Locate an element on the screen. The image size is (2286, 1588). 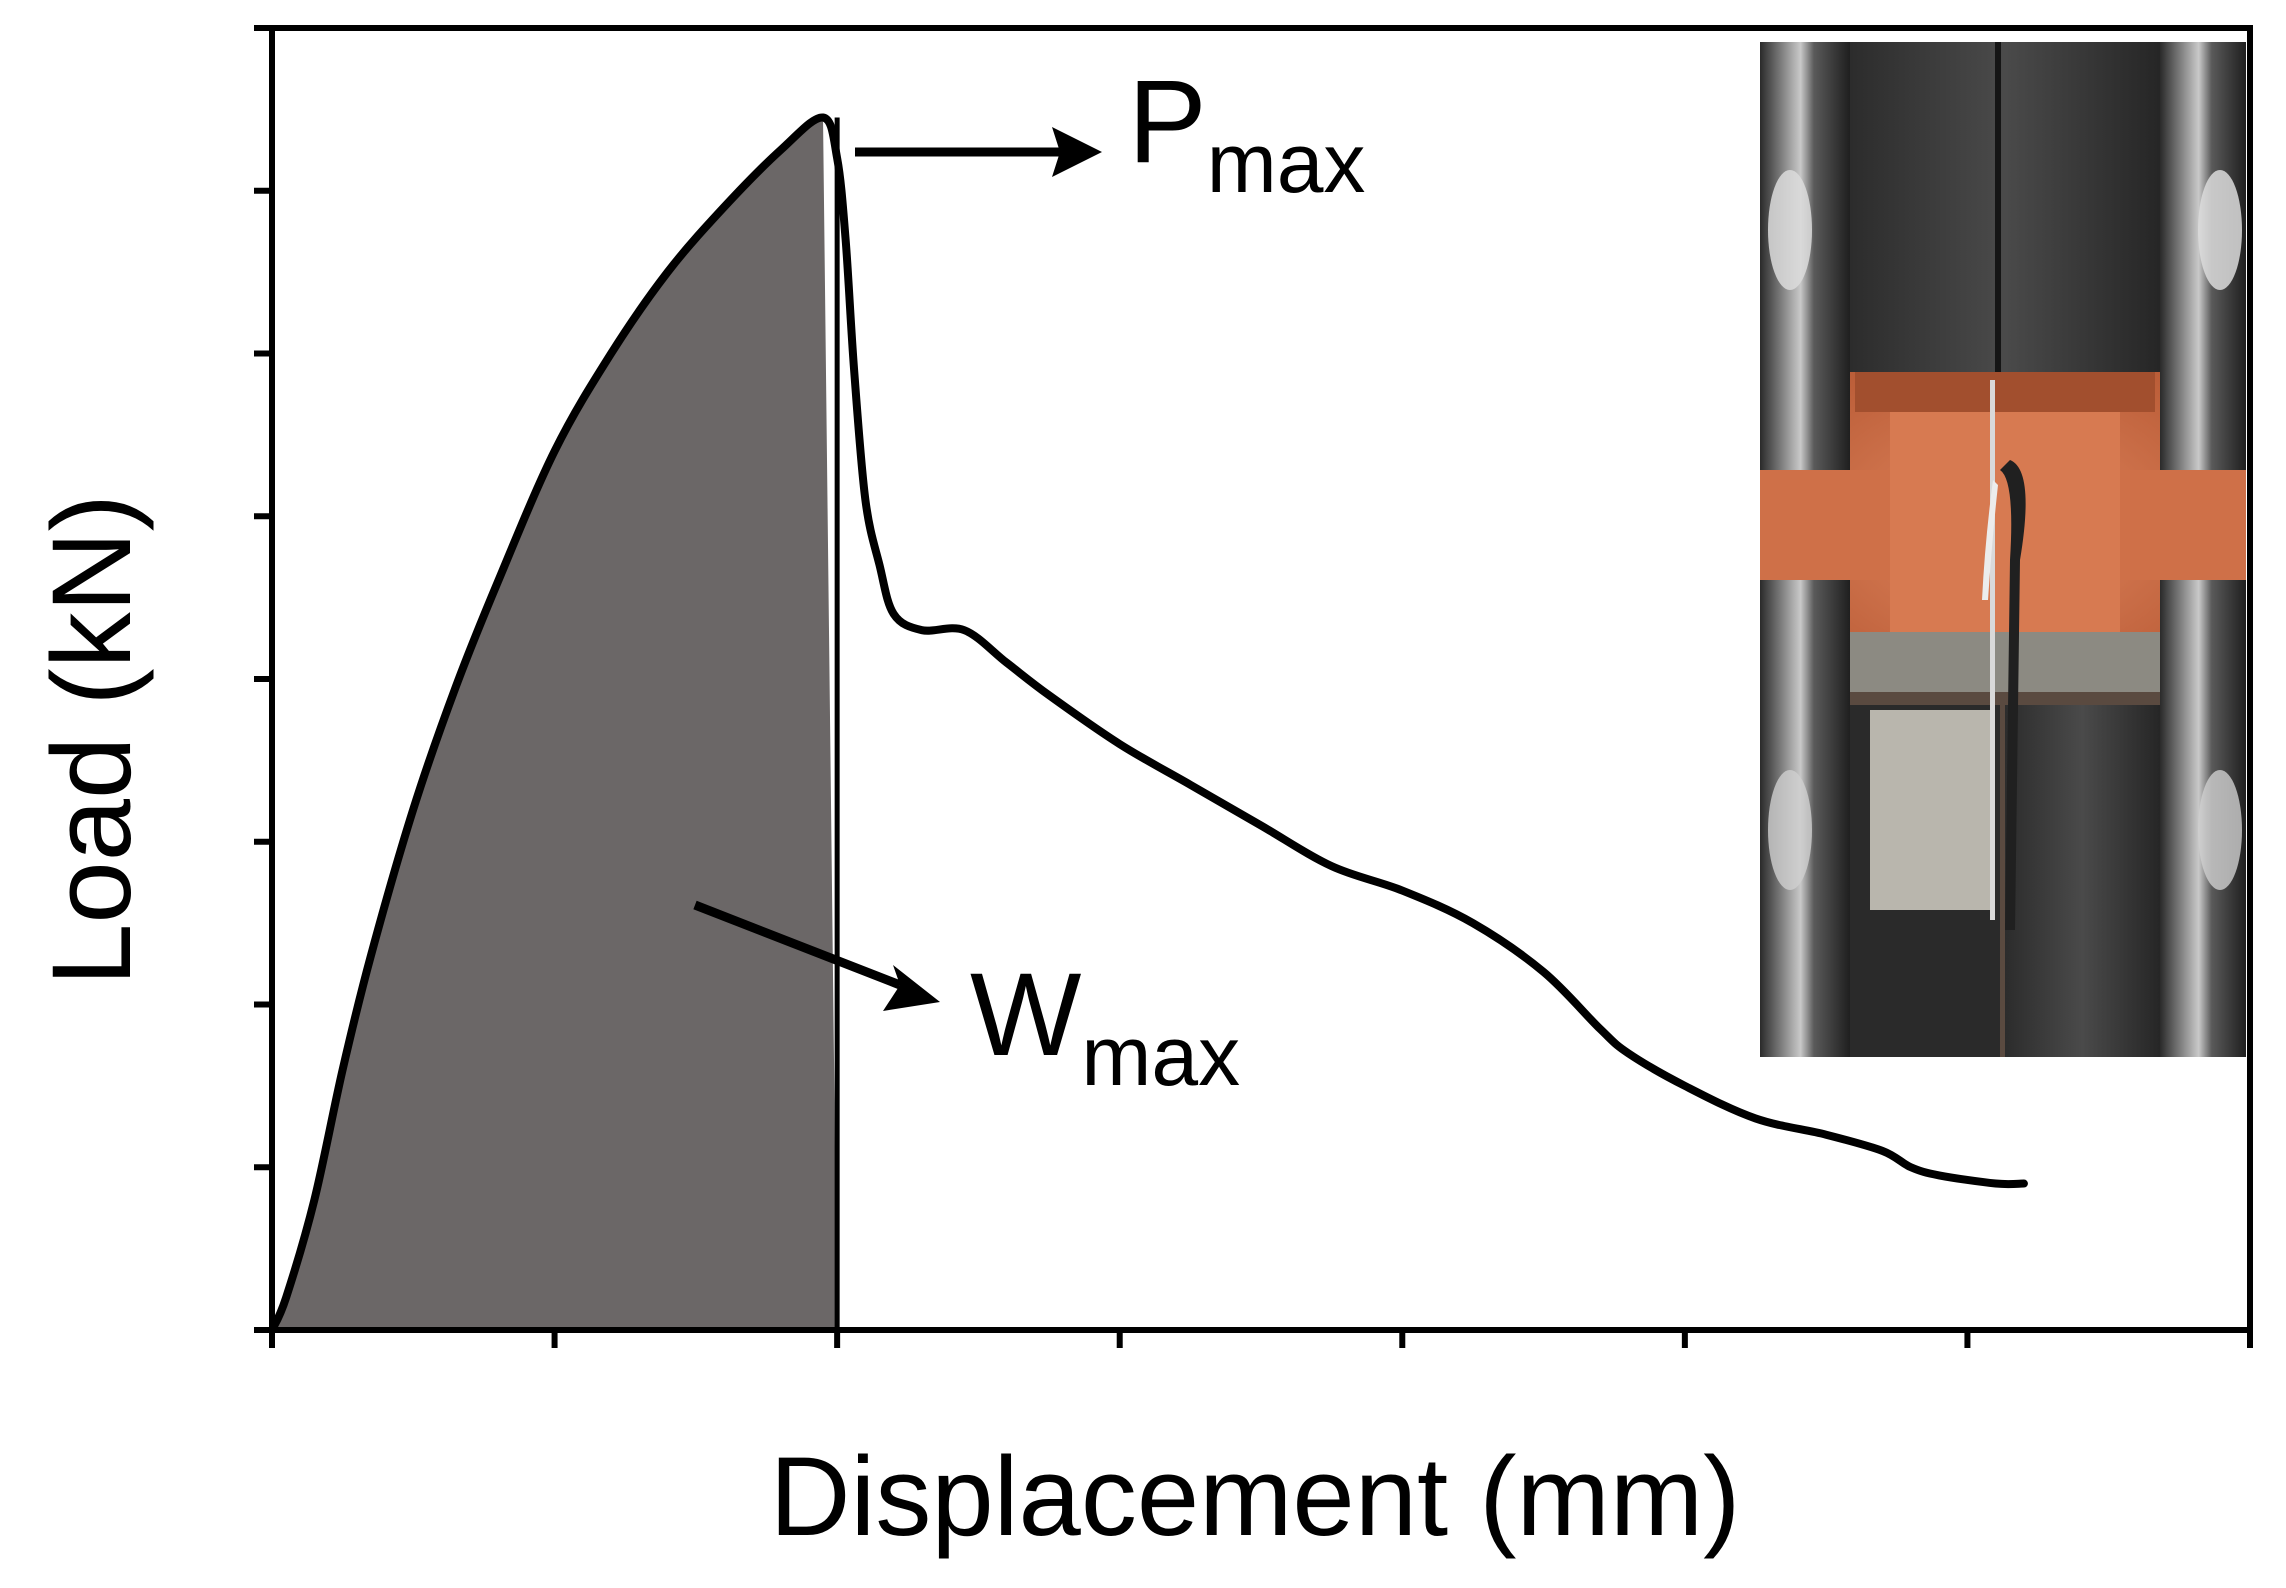
y-axis-title: Load (kN) is located at coordinates (91, 740).